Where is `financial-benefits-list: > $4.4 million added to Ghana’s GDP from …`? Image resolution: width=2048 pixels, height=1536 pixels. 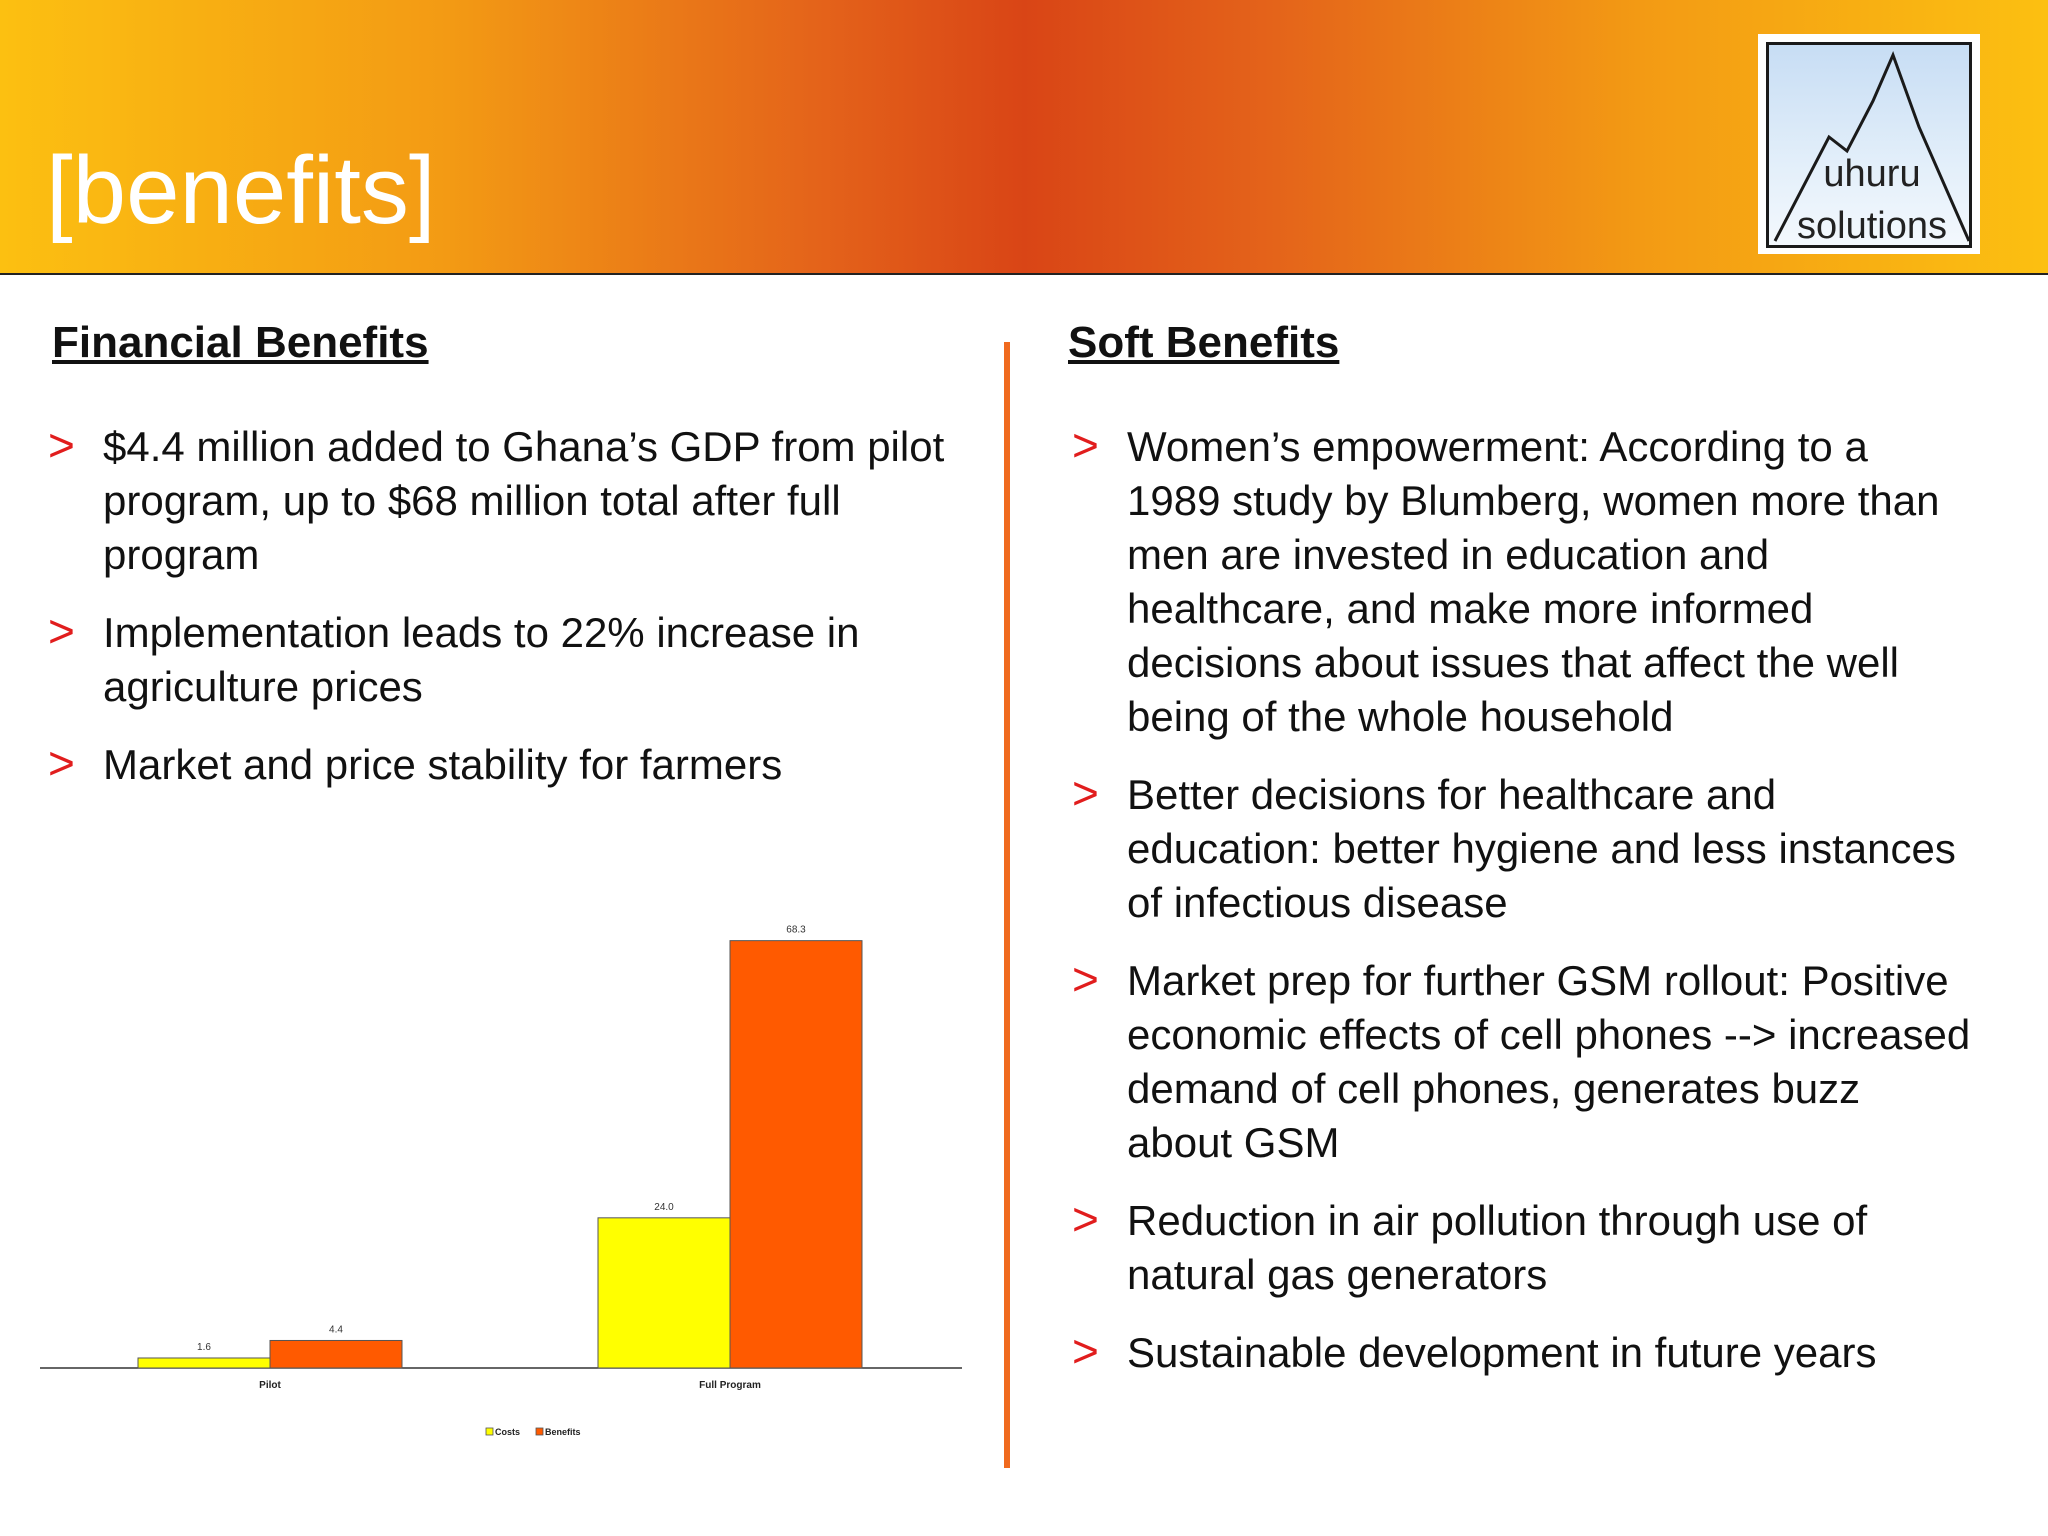 financial-benefits-list: > $4.4 million added to Ghana’s GDP from … is located at coordinates (498, 617).